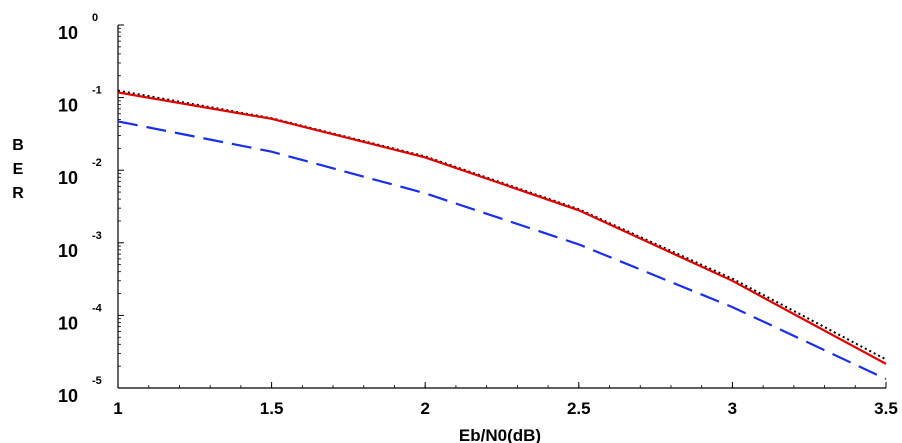  I want to click on x-tick-label: 3, so click(732, 408).